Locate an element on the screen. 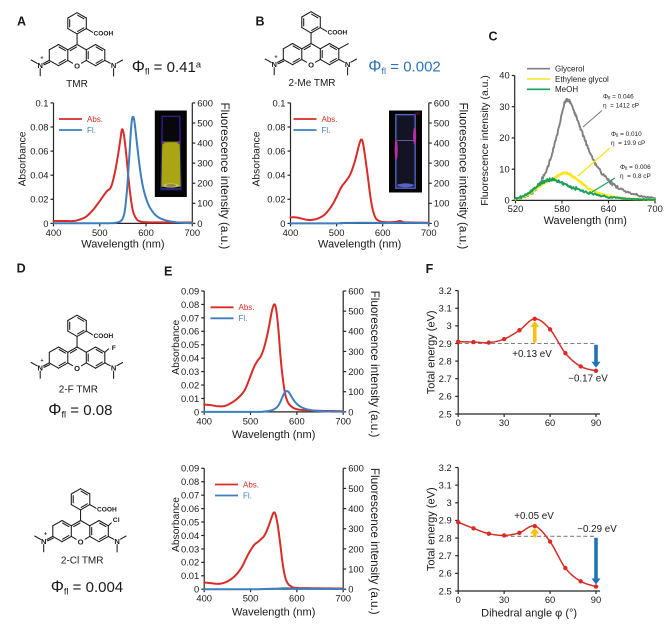 The width and height of the screenshot is (672, 630). svg-text: 40 is located at coordinates (504, 75).